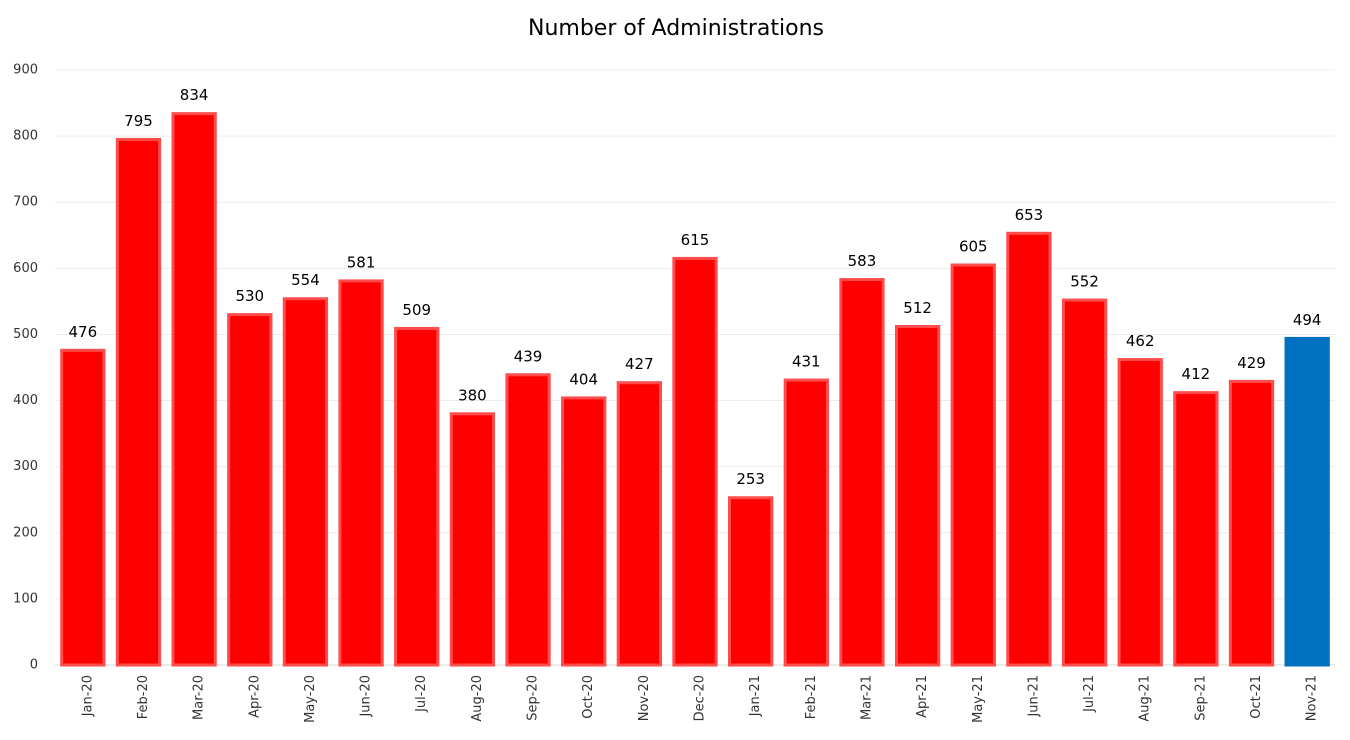 Image resolution: width=1350 pixels, height=740 pixels. Describe the element at coordinates (1033, 696) in the screenshot. I see `x-tick-label: Jun-21` at that location.